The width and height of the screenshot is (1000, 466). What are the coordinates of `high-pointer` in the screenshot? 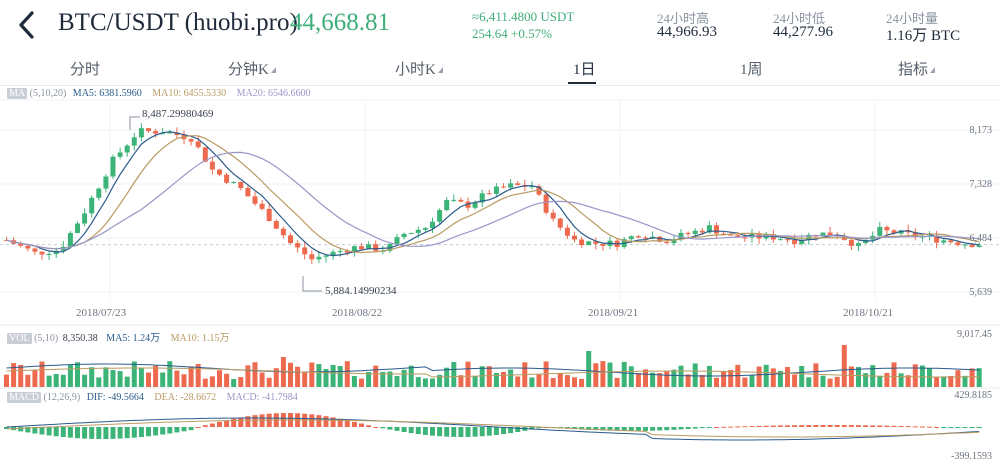 It's located at (134, 123).